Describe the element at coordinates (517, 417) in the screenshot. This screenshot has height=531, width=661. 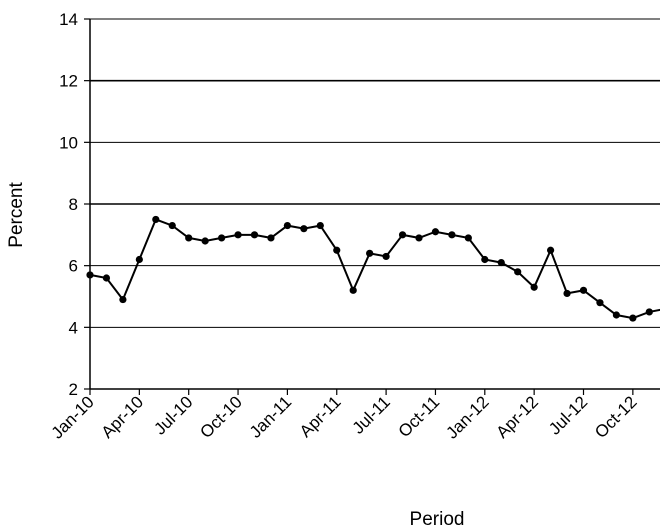
I see `x-tick-label: Apr-12` at that location.